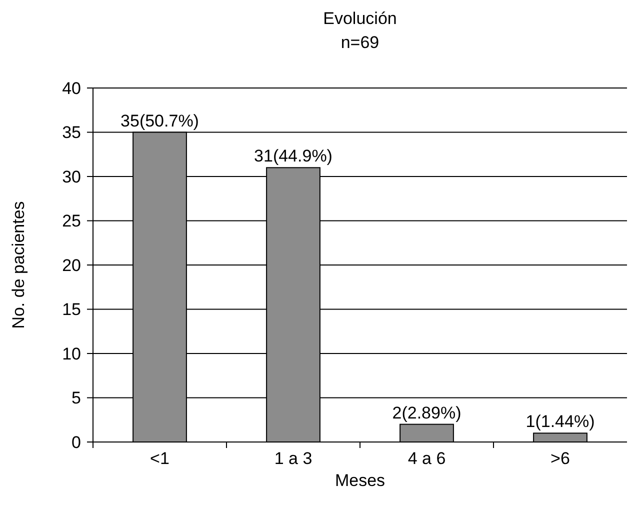 The width and height of the screenshot is (639, 508). Describe the element at coordinates (76, 442) in the screenshot. I see `y-tick-label: 0` at that location.